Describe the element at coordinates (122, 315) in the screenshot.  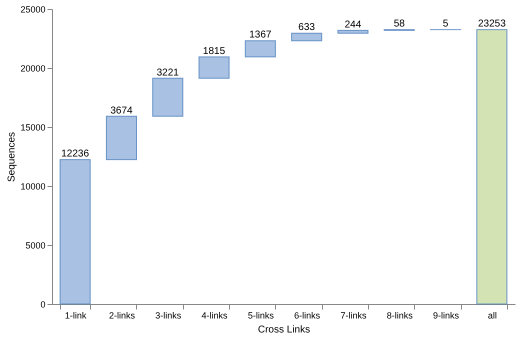
I see `x-tick-label: 2-links` at that location.